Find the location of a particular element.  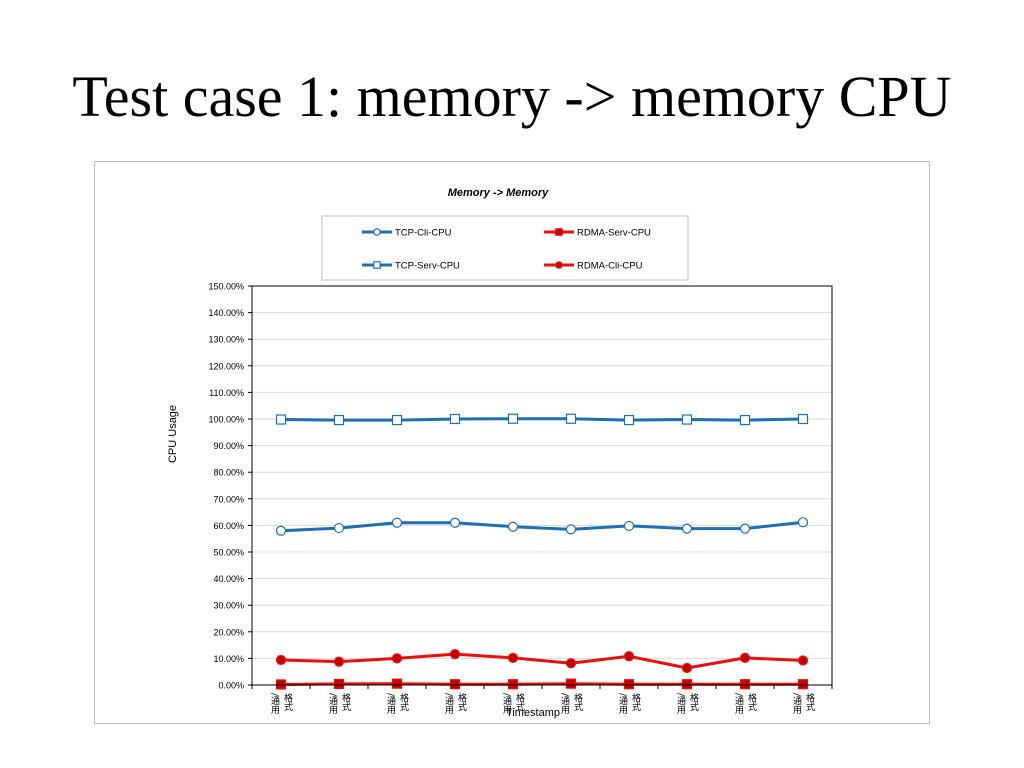

chart-title: Memory -> Memory is located at coordinates (498, 193).